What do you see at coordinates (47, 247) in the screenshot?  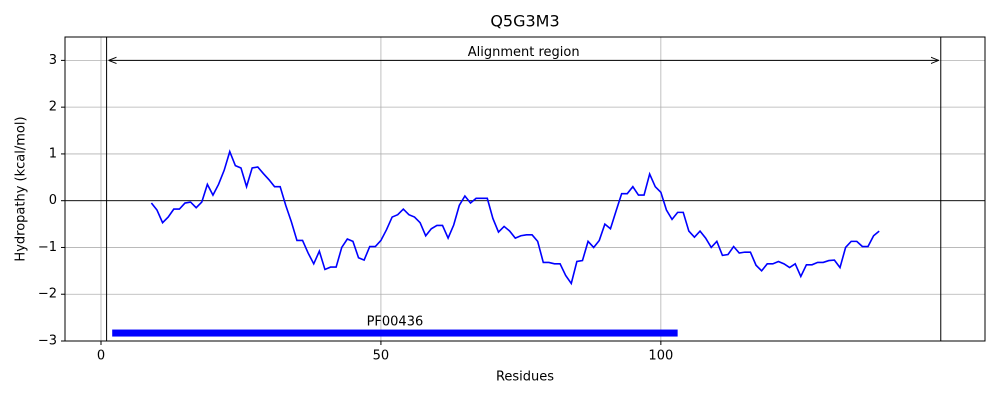 I see `y-tick-label: −1` at bounding box center [47, 247].